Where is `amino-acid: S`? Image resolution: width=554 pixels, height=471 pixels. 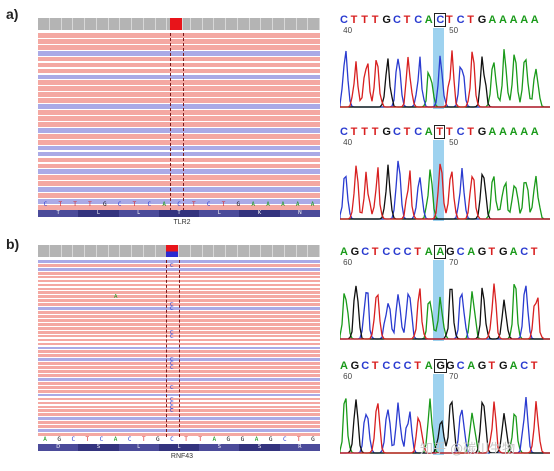
amino-acid: S is located at coordinates (259, 447).